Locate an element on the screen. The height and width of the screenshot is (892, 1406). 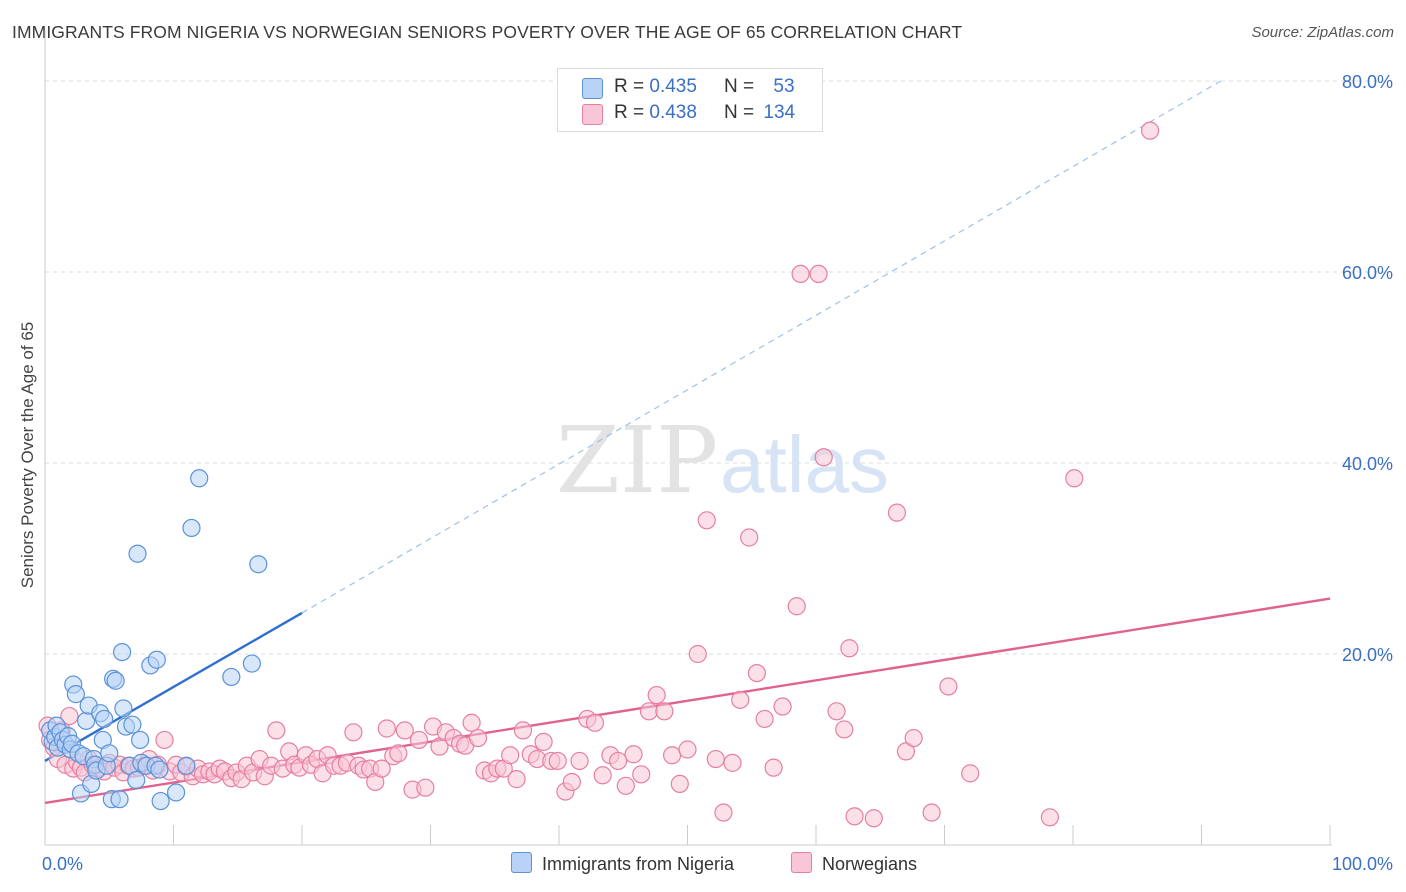
stats-r-nigeria: R = 0.435 is located at coordinates (655, 87).